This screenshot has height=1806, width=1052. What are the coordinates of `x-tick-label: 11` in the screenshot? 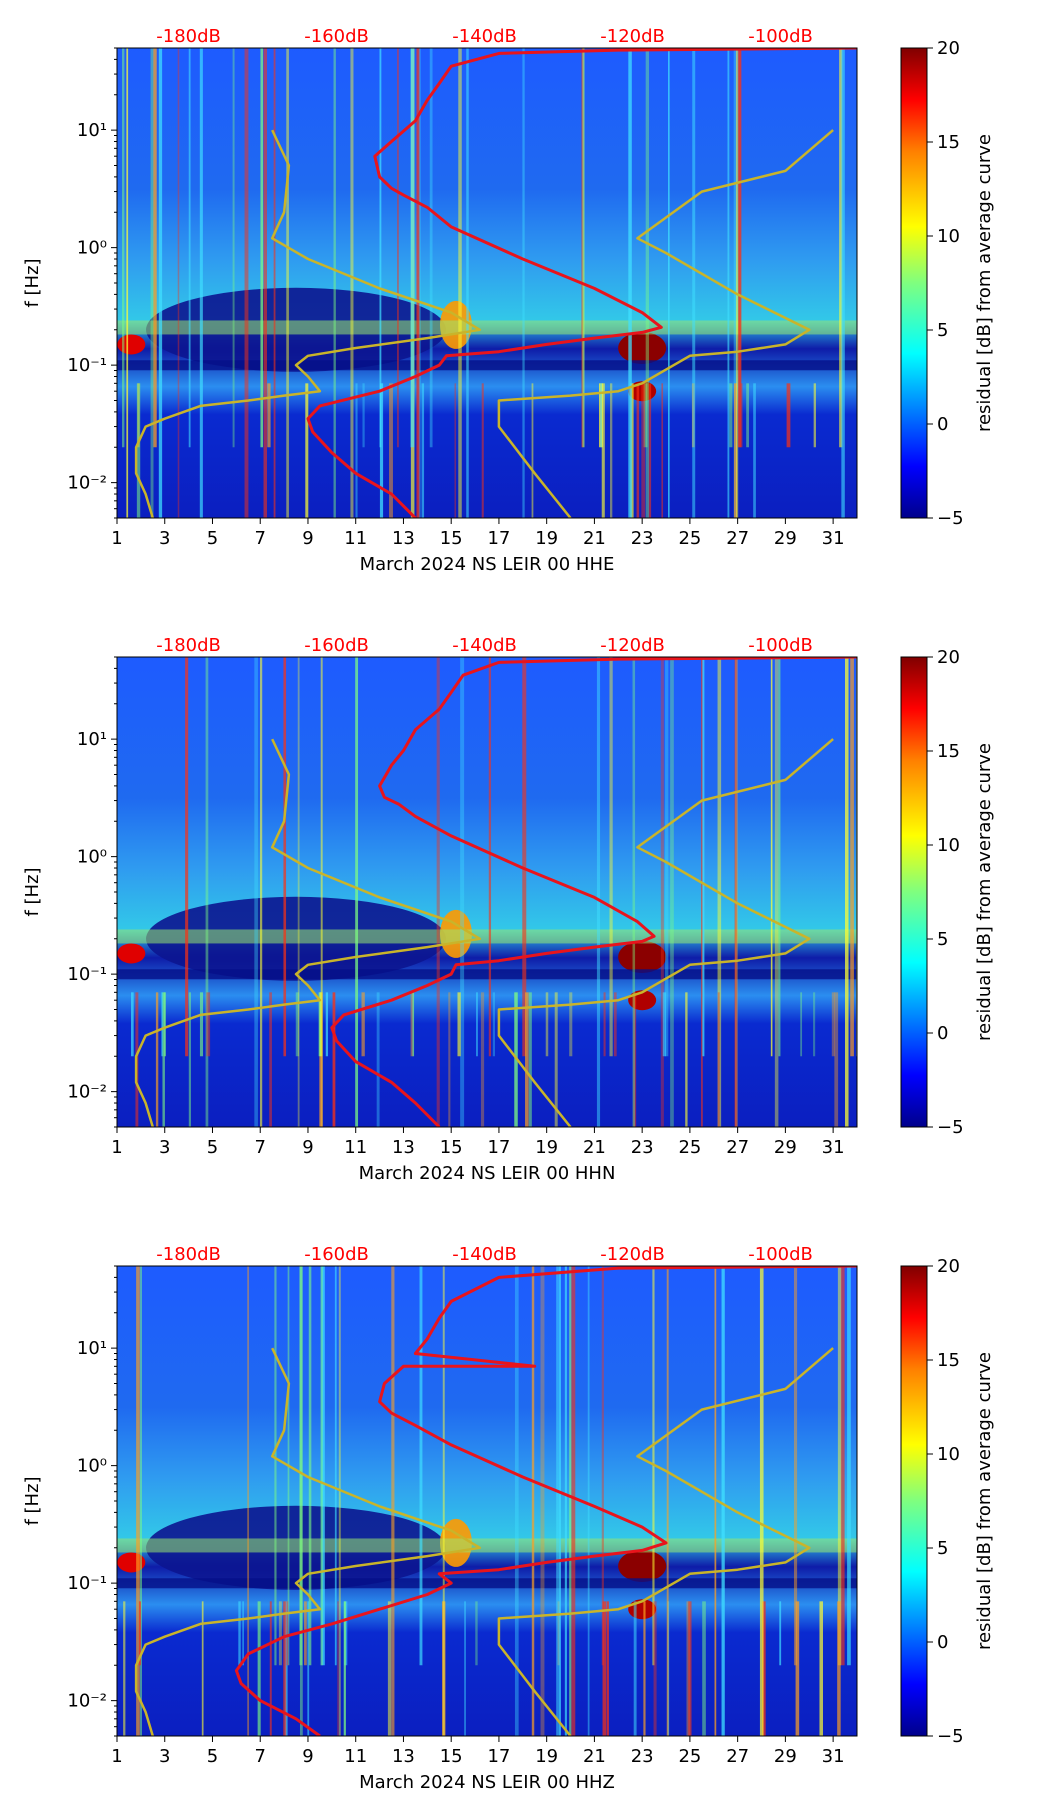 It's located at (355, 1756).